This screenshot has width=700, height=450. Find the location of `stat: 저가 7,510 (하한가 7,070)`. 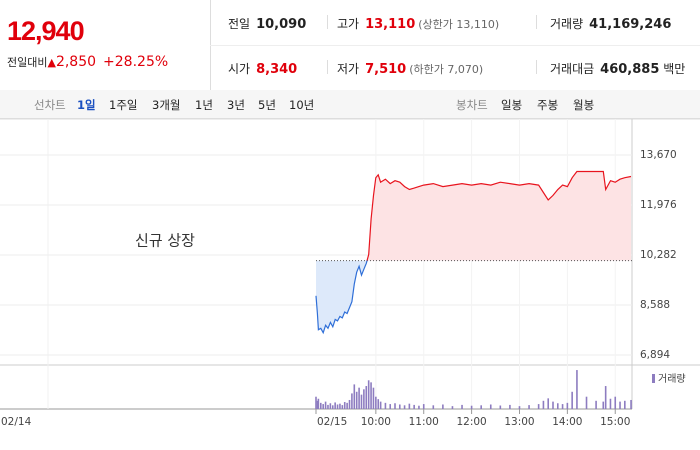

stat: 저가 7,510 (하한가 7,070) is located at coordinates (410, 68).